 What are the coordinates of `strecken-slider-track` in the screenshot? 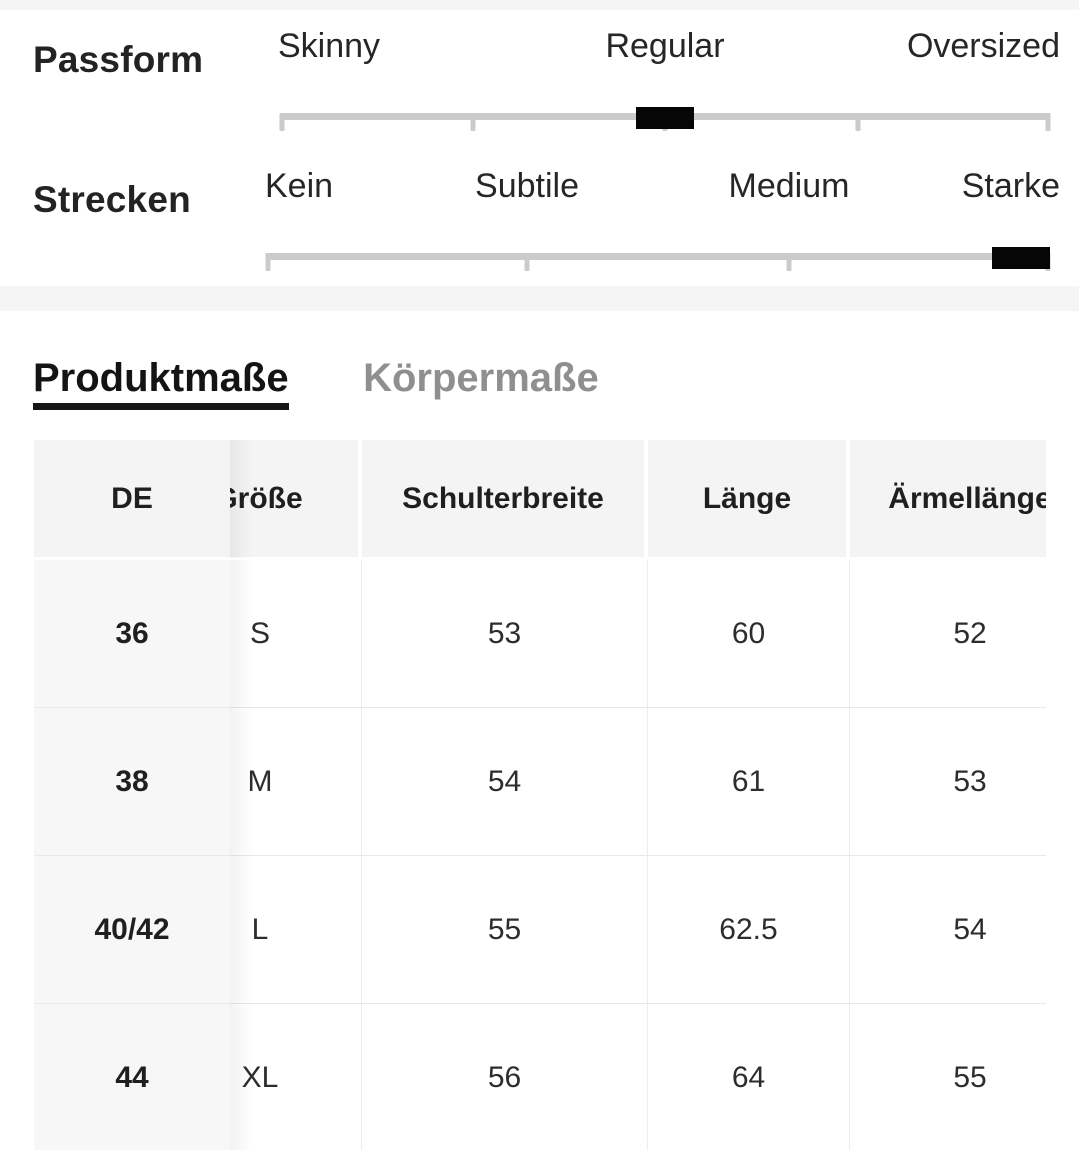 It's located at (658, 259).